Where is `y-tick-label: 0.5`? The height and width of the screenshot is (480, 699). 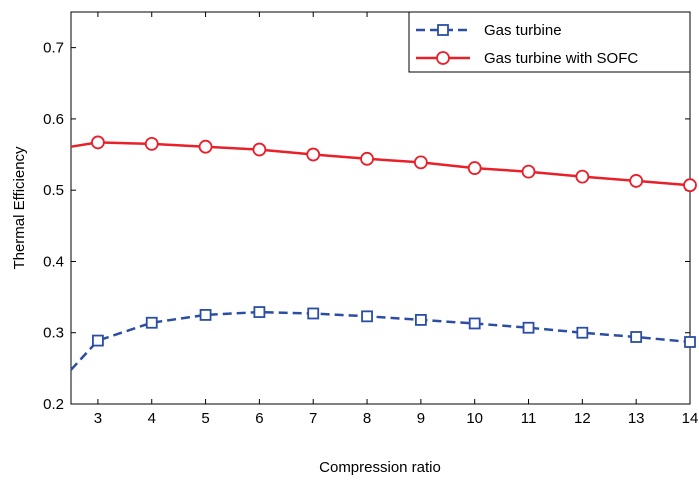
y-tick-label: 0.5 is located at coordinates (53, 190).